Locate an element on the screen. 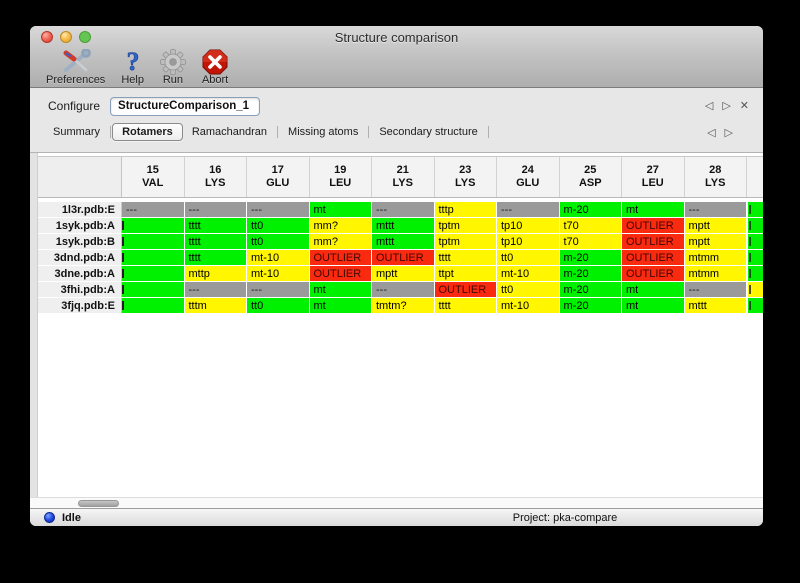 This screenshot has height=583, width=800. column-header-16: 16 LYS is located at coordinates (216, 177).